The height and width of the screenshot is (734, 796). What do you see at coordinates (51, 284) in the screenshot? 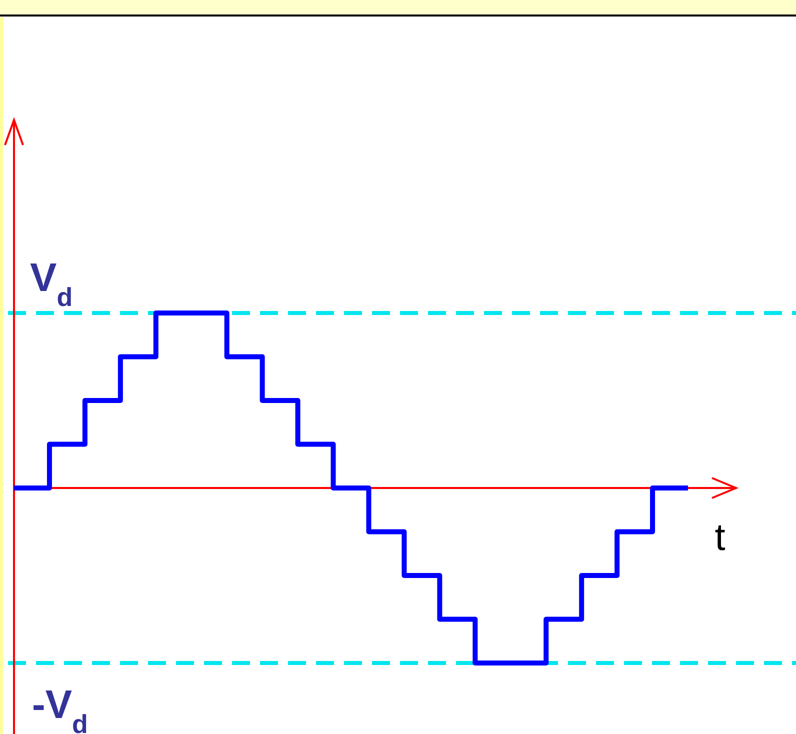
I see `ref-line-label: V$_{d}$` at bounding box center [51, 284].